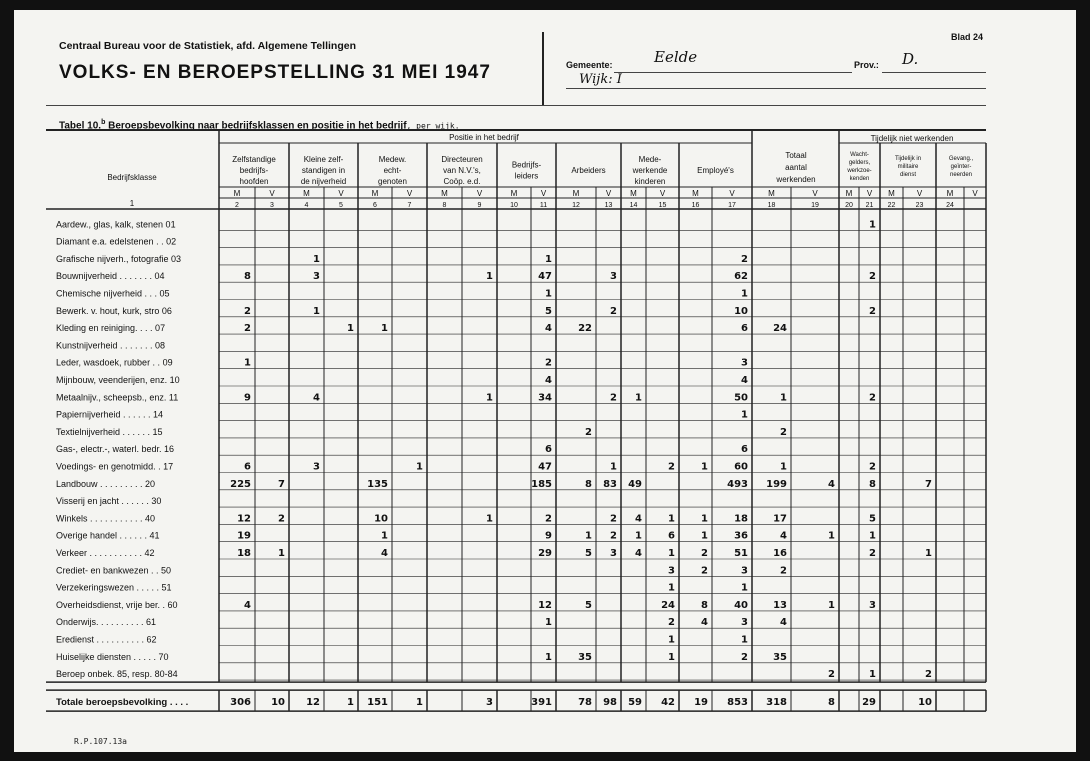  I want to click on position-group-header: leiders, so click(527, 176).